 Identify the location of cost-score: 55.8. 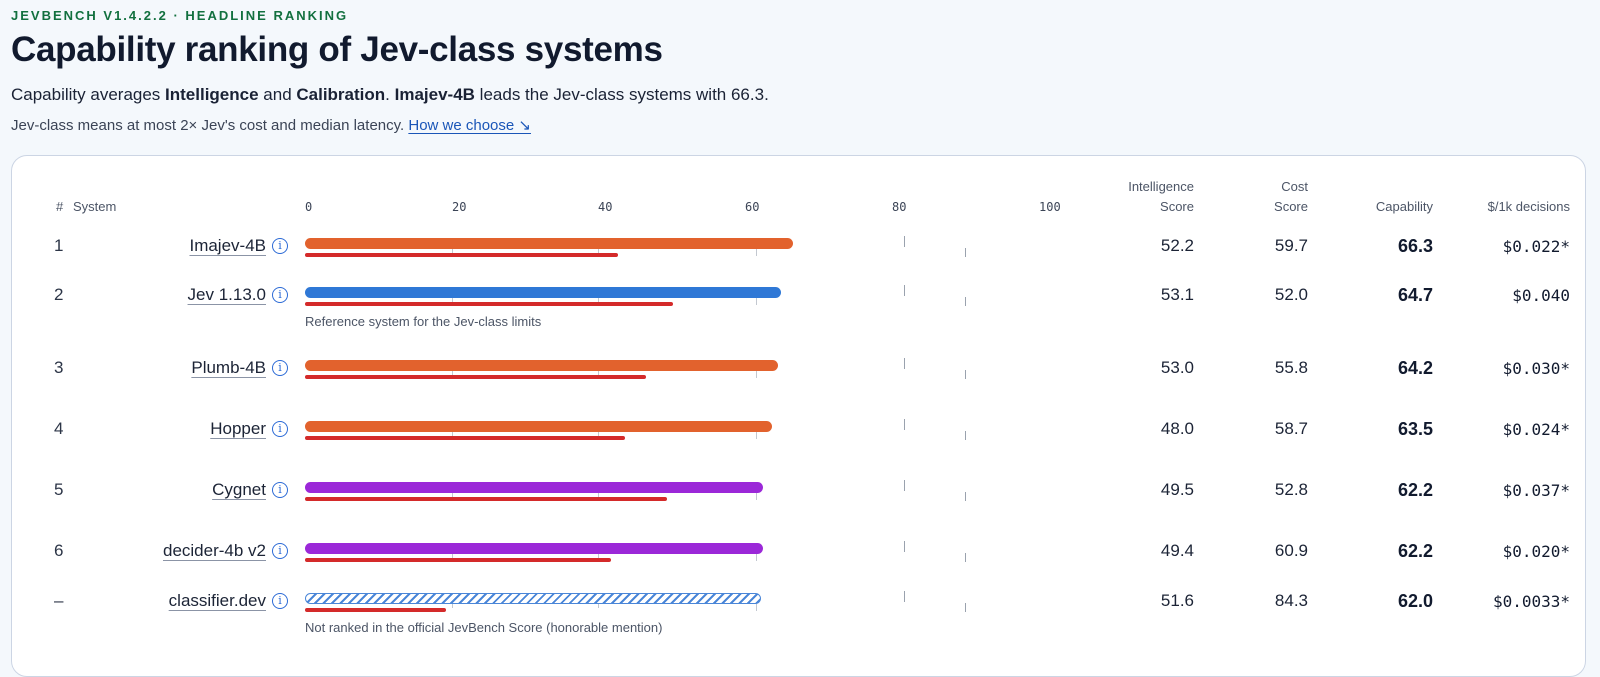
(1291, 367).